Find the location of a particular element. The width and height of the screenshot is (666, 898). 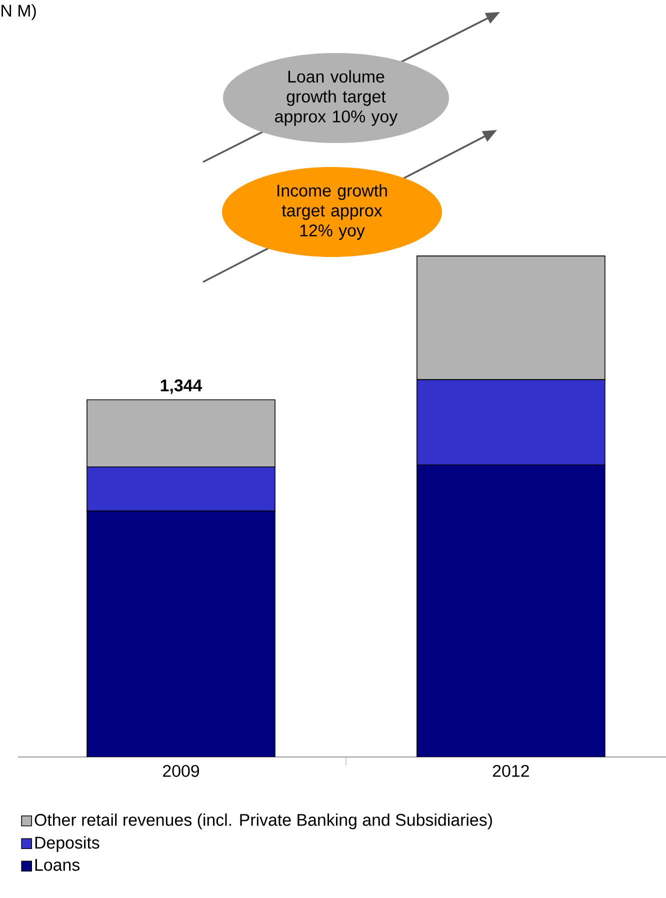

x-tick-label: 2012 is located at coordinates (510, 770).